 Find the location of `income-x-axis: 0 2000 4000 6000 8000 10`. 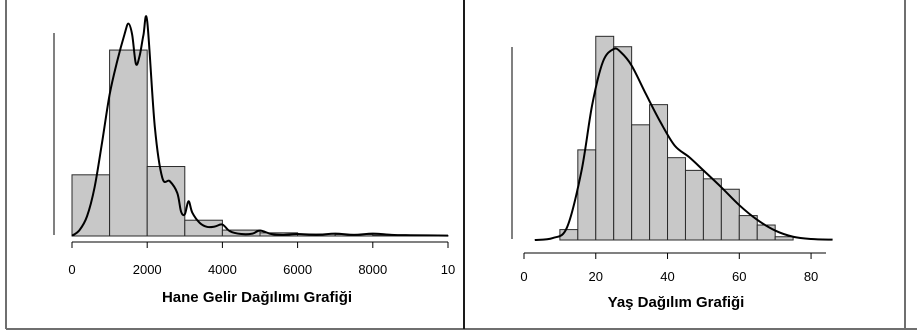

income-x-axis: 0 2000 4000 6000 8000 10 is located at coordinates (261, 259).